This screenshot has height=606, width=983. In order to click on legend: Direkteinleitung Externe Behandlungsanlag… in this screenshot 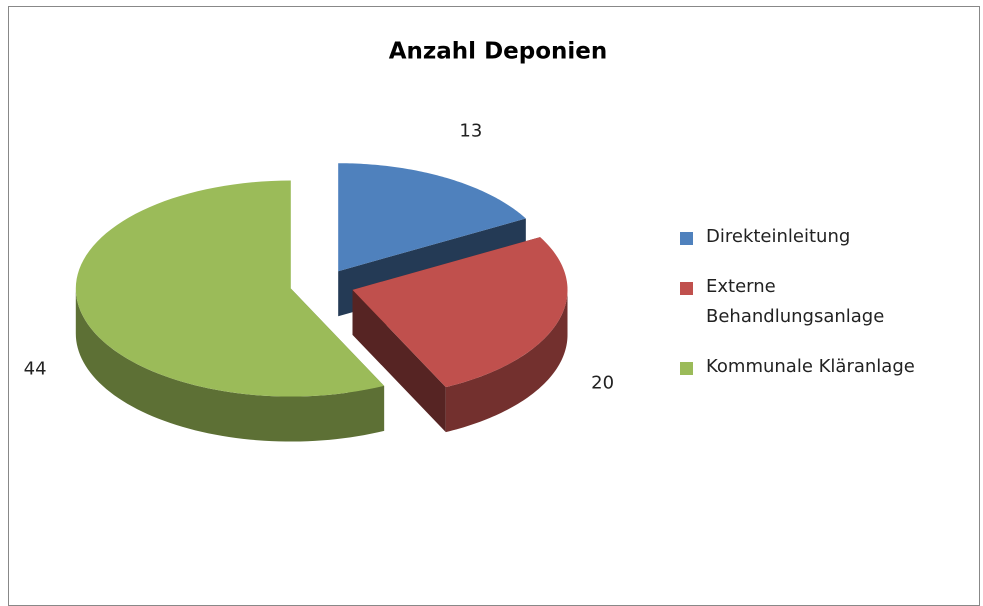, I will do `click(825, 312)`.